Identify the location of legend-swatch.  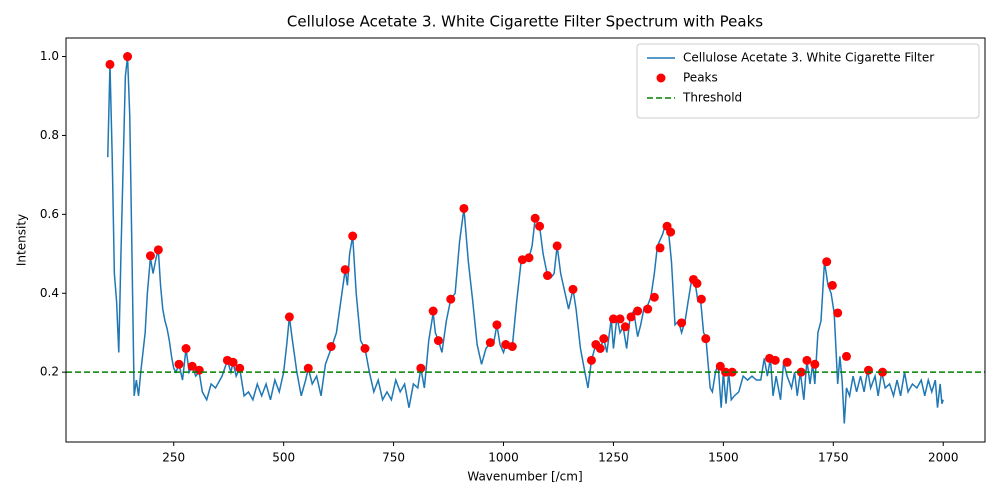
(661, 78).